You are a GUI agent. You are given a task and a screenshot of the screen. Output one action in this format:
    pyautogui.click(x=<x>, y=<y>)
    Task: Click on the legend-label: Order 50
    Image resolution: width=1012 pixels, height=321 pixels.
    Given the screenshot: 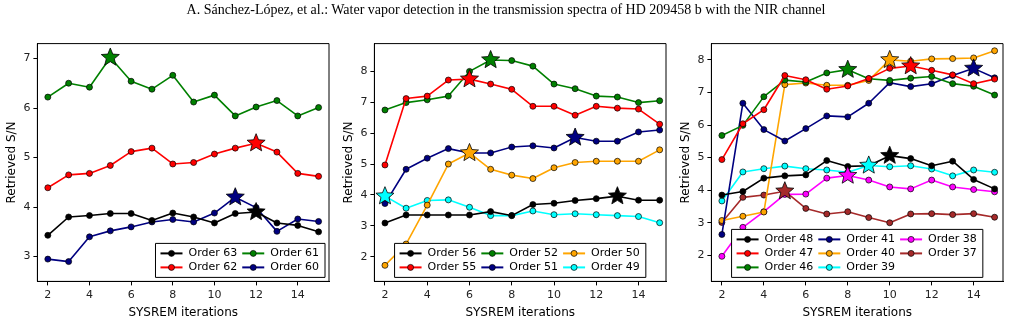 What is the action you would take?
    pyautogui.click(x=615, y=253)
    